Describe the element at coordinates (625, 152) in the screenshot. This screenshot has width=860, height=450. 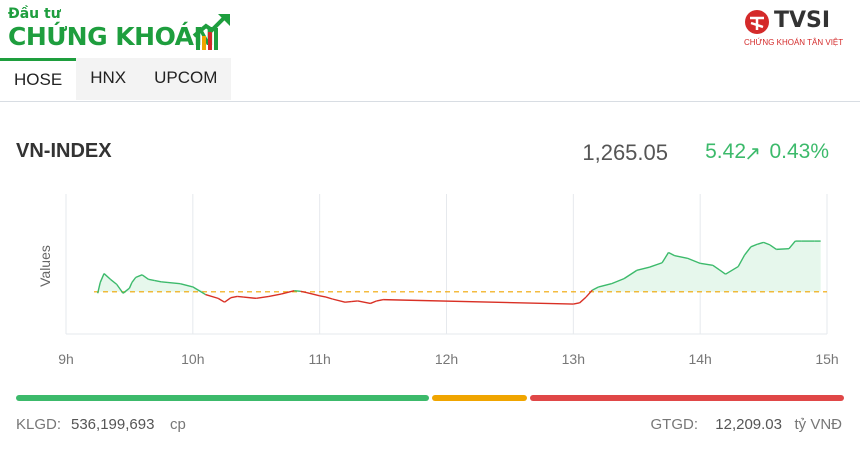
I see `index-value: 1,265.05` at that location.